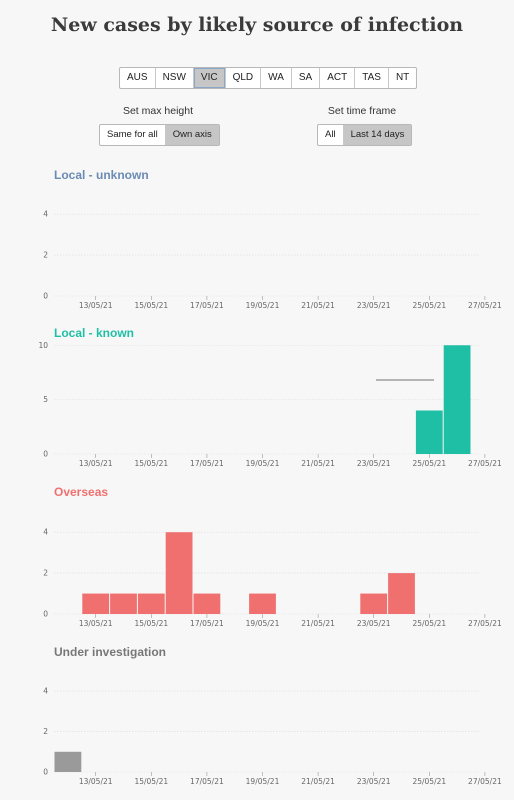 This screenshot has height=800, width=514. I want to click on bar-17/05/21, so click(207, 603).